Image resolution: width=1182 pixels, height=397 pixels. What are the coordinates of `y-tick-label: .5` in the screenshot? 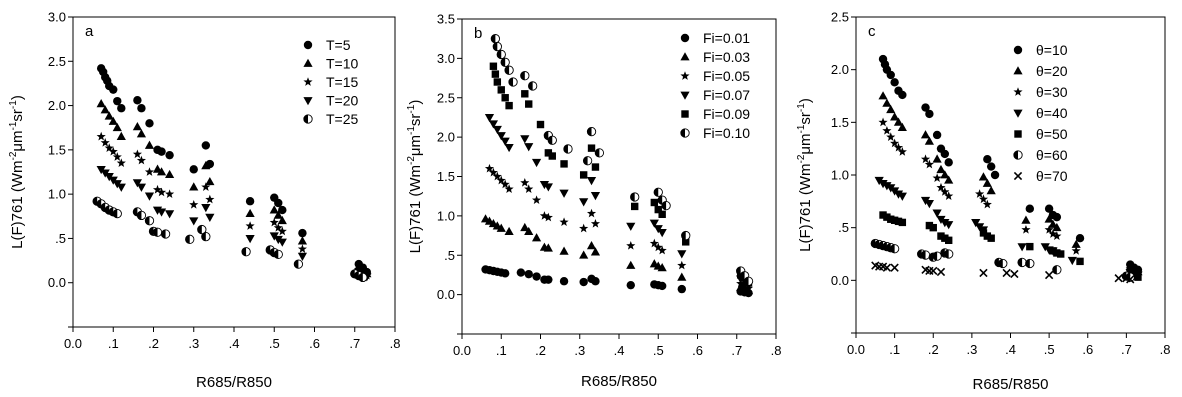 It's located at (60, 238).